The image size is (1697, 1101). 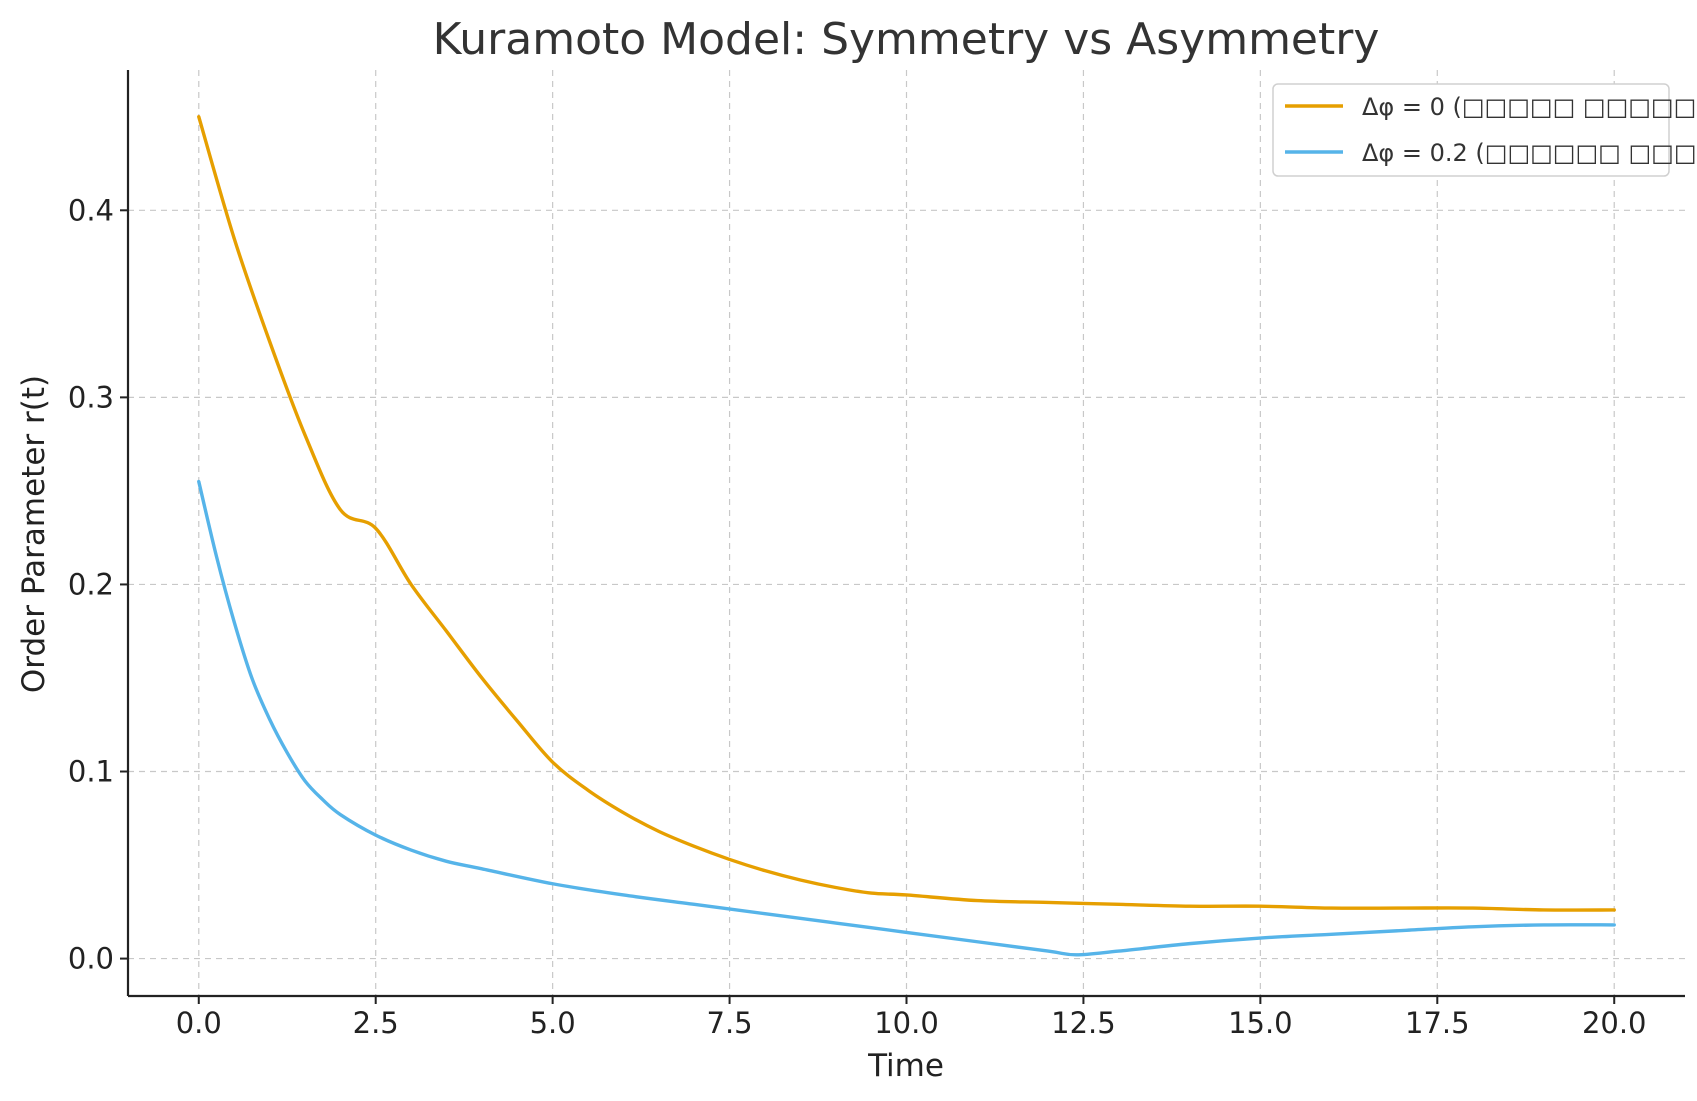 What do you see at coordinates (906, 39) in the screenshot?
I see `chart-title: Kuramoto Model: Symmetry vs Asymmetry` at bounding box center [906, 39].